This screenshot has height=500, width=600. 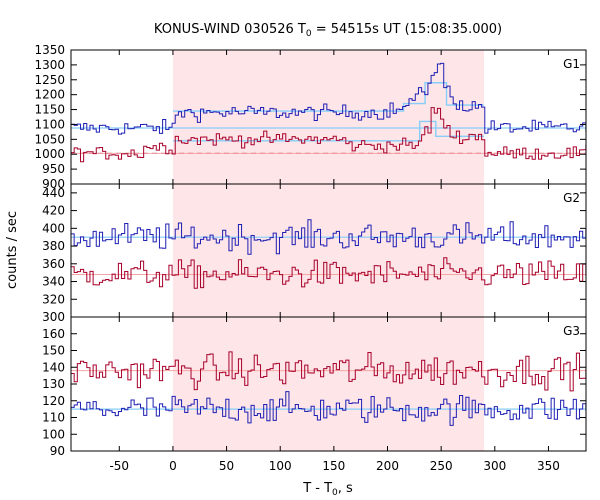 What do you see at coordinates (571, 64) in the screenshot?
I see `panel-label: G1` at bounding box center [571, 64].